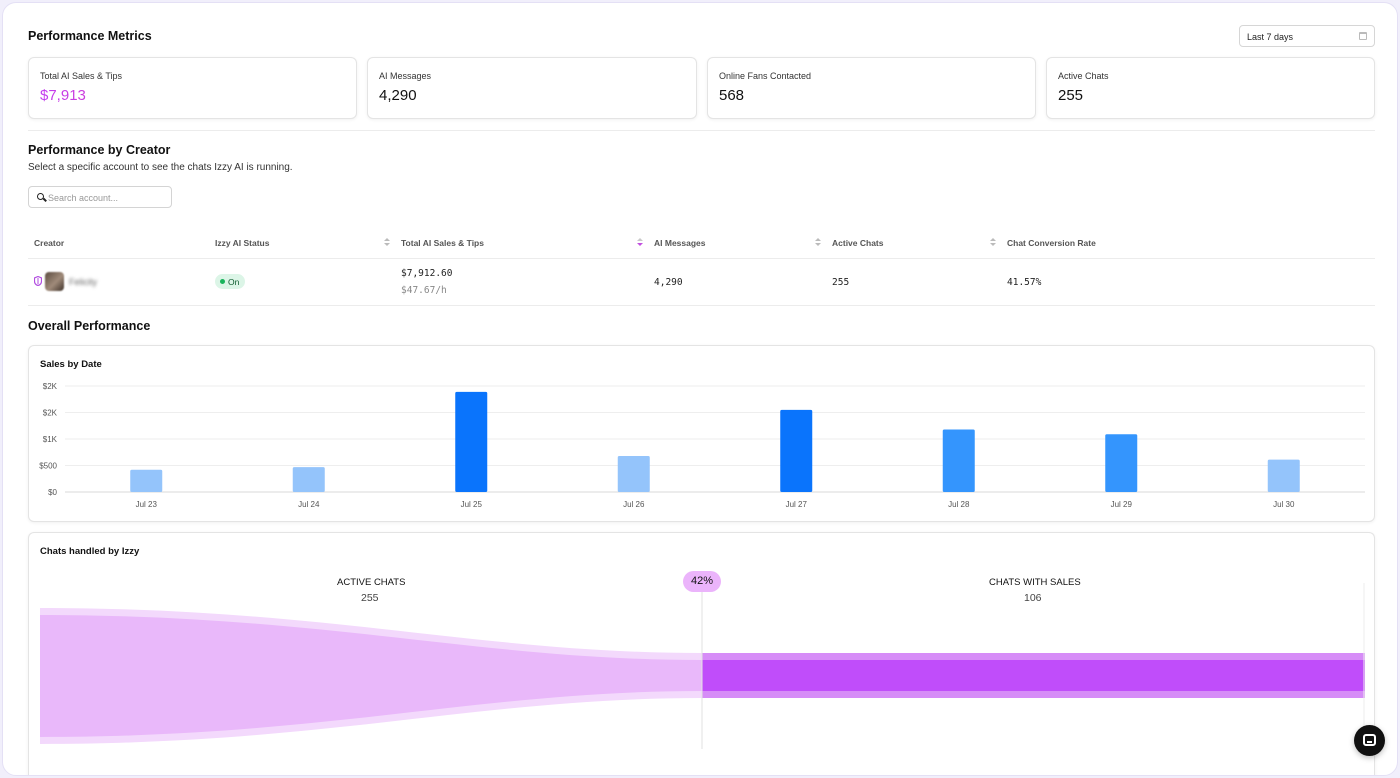  Describe the element at coordinates (371, 582) in the screenshot. I see `funnel-left-label: ACTIVE CHATS` at that location.